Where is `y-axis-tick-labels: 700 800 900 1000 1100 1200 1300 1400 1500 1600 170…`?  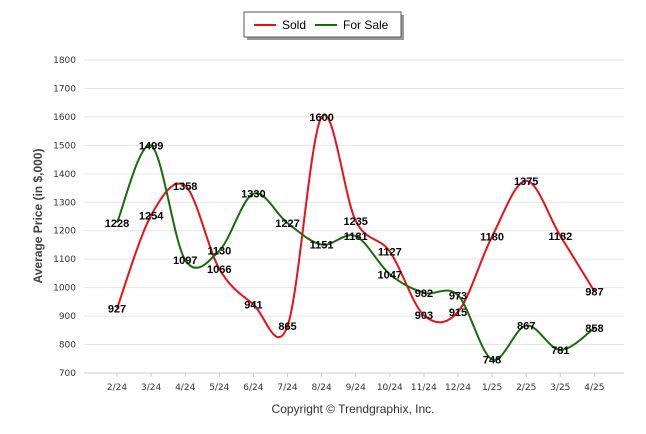
y-axis-tick-labels: 700 800 900 1000 1100 1200 1300 1400 1500 1600 170… is located at coordinates (64, 217).